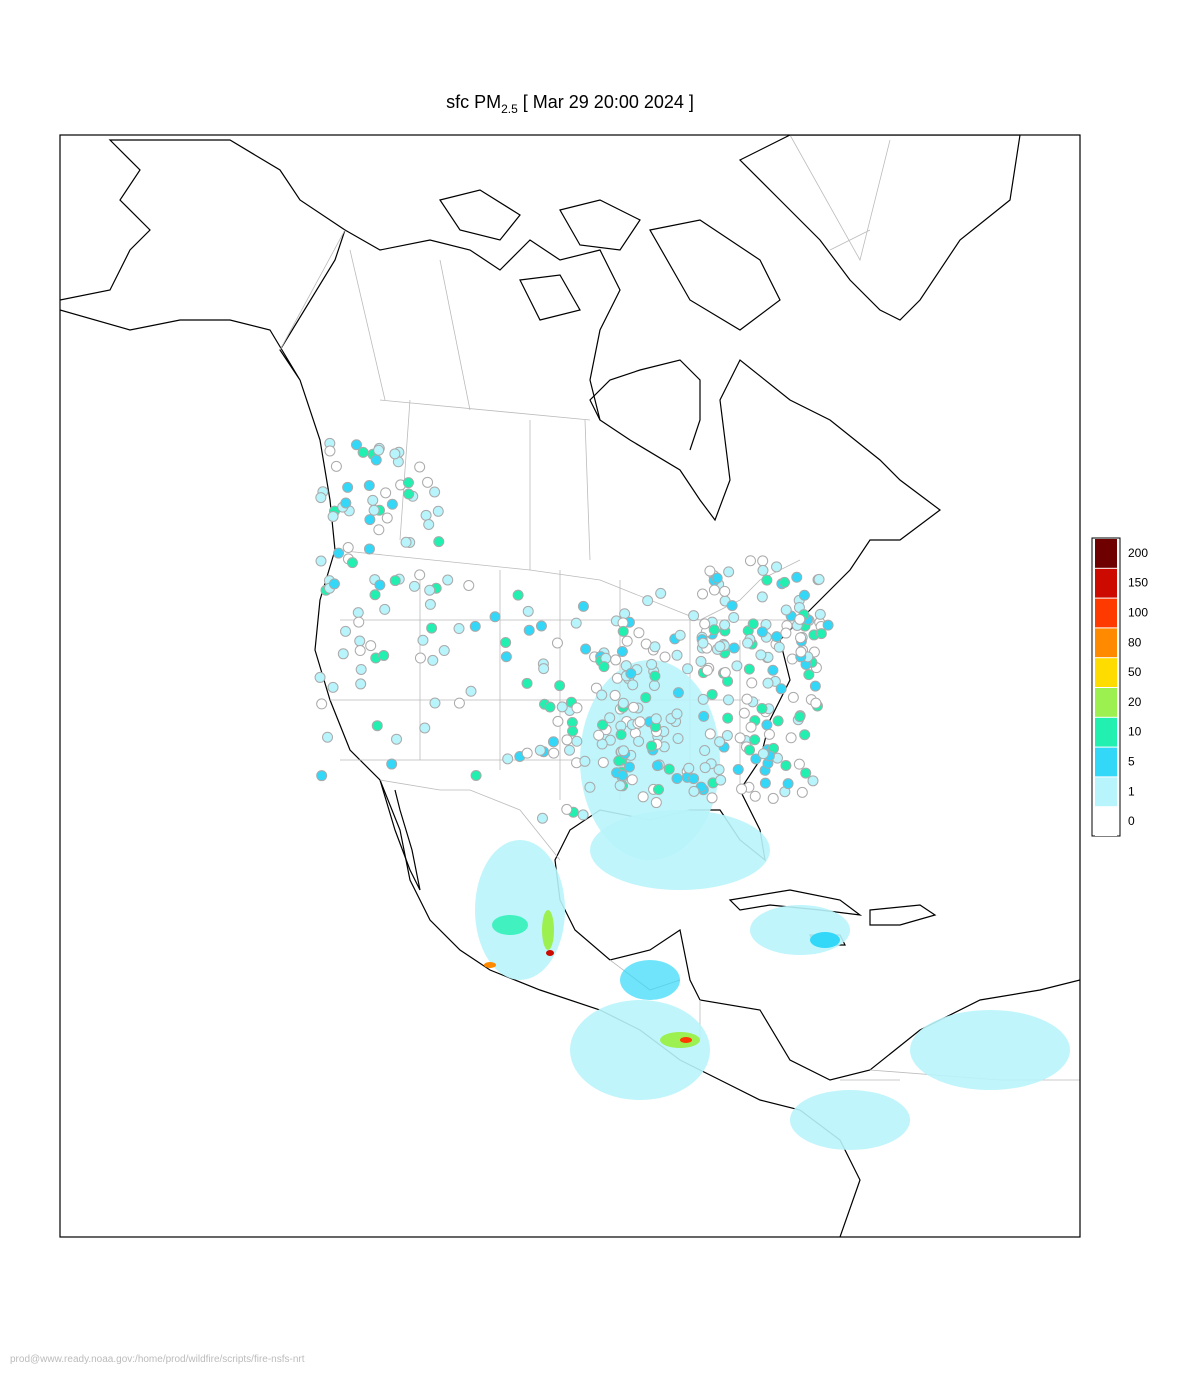 Image resolution: width=1199 pixels, height=1381 pixels. Describe the element at coordinates (1138, 553) in the screenshot. I see `legend-label: 200` at that location.